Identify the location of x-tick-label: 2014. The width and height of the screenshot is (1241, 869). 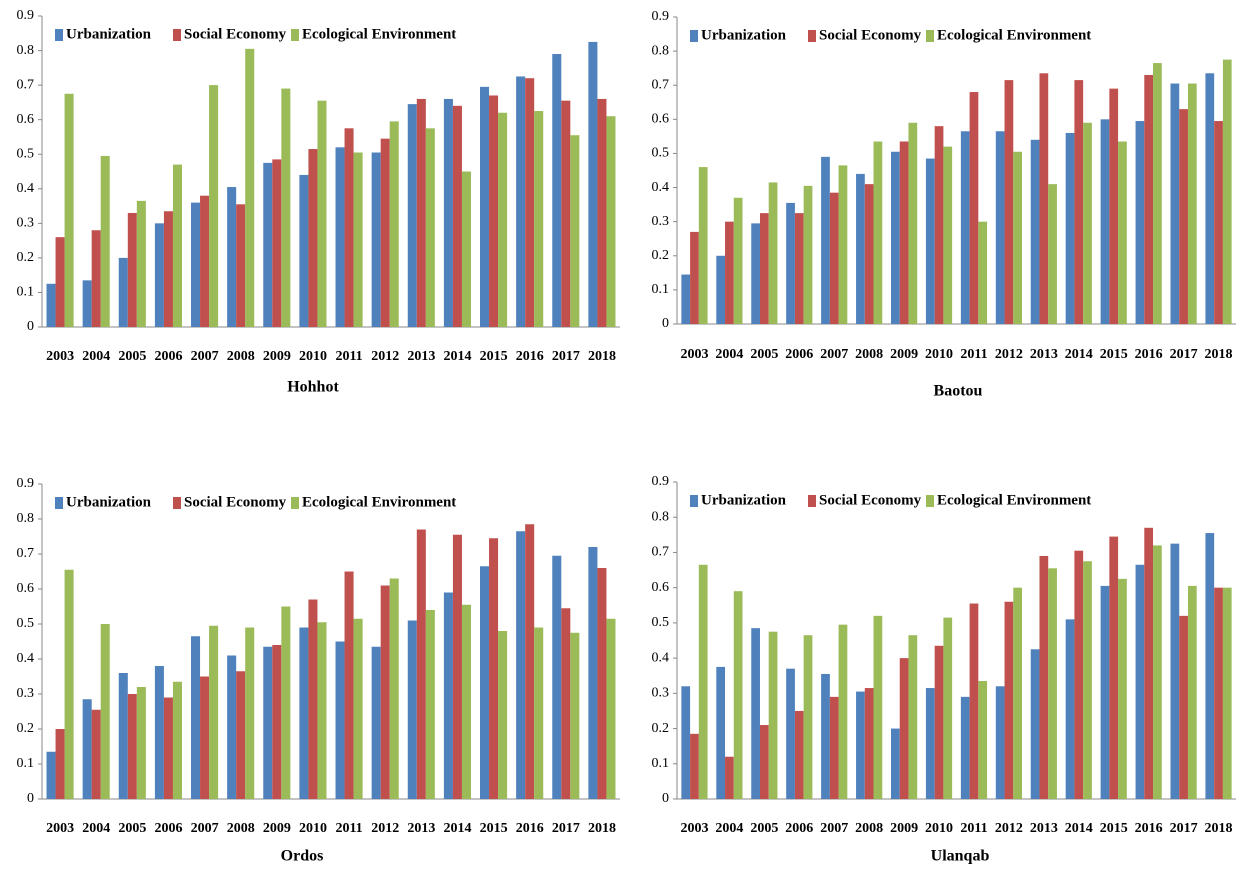
(1079, 354).